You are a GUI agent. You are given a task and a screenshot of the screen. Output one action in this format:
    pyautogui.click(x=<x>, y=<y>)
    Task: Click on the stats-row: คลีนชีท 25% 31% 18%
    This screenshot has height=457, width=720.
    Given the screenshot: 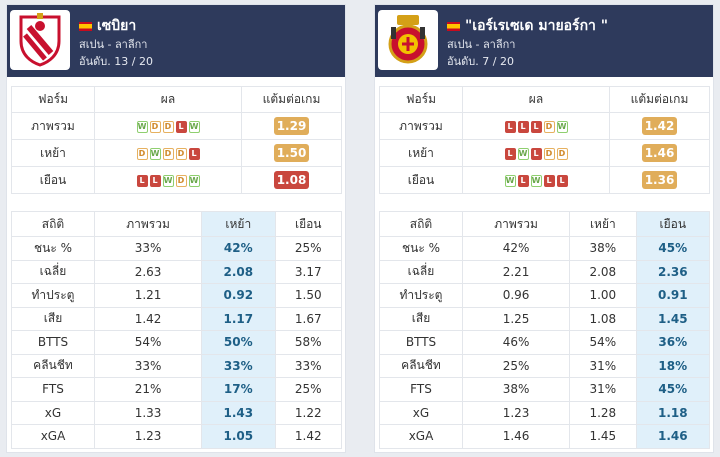 What is the action you would take?
    pyautogui.click(x=545, y=365)
    